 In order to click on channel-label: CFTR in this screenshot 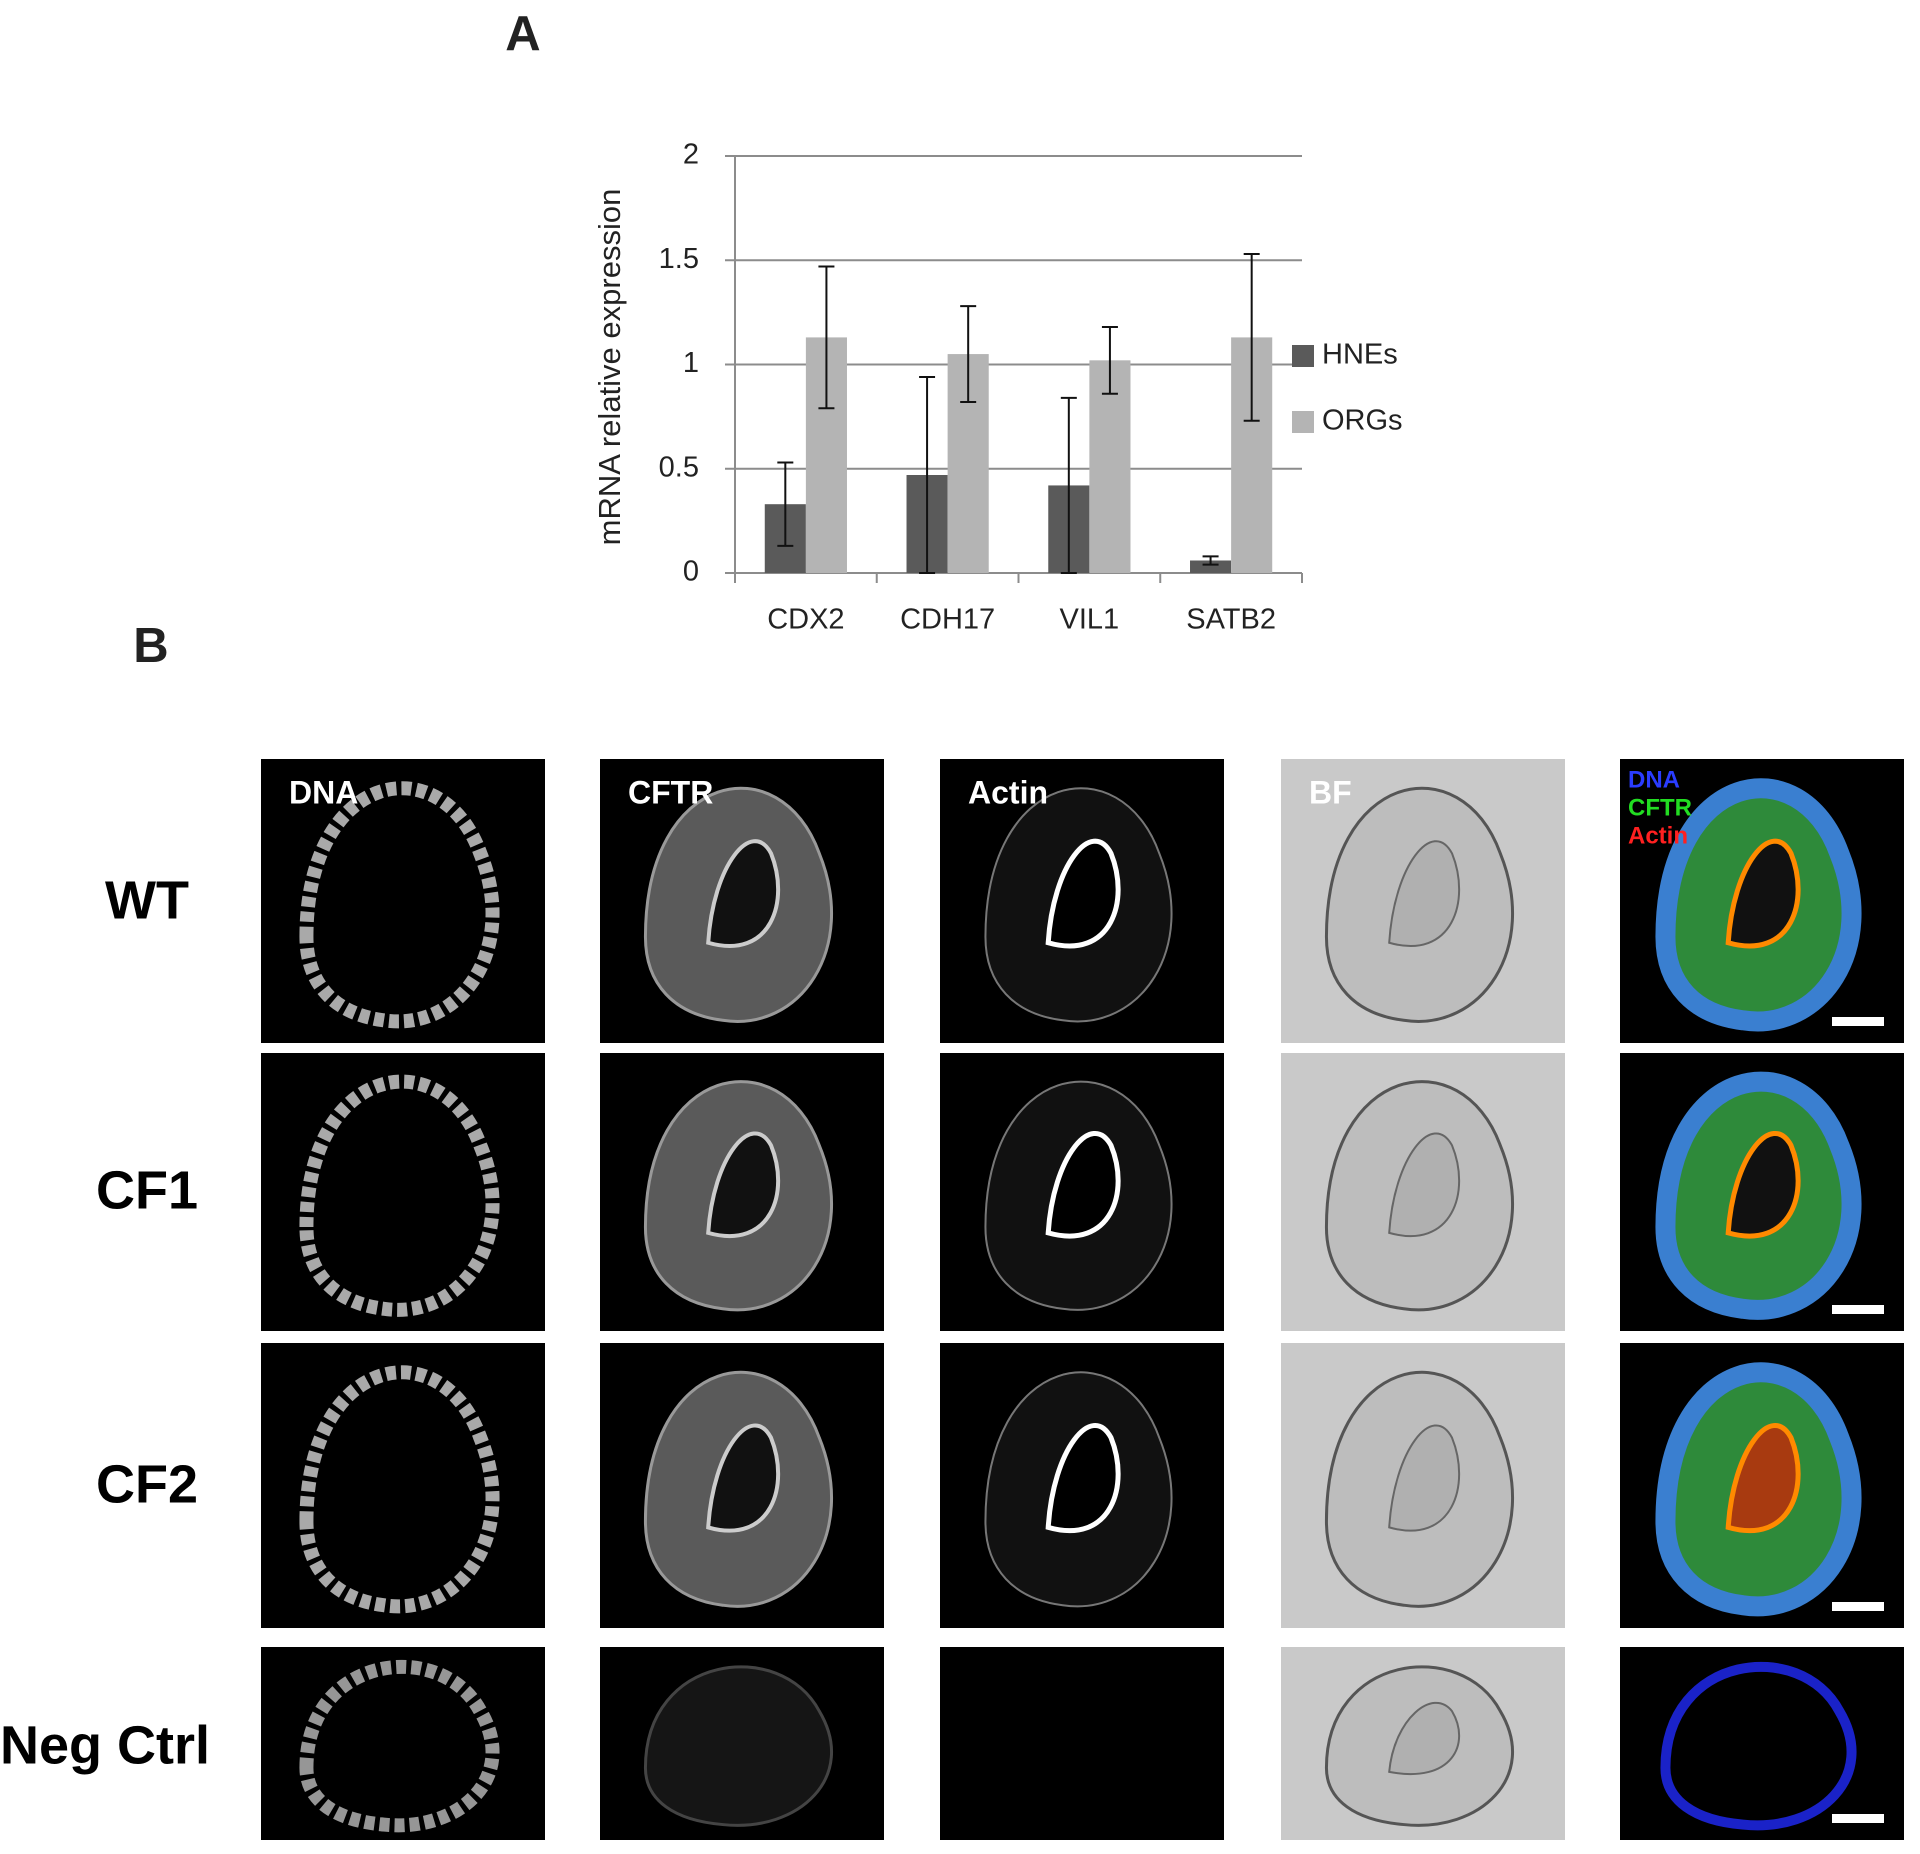, I will do `click(670, 792)`.